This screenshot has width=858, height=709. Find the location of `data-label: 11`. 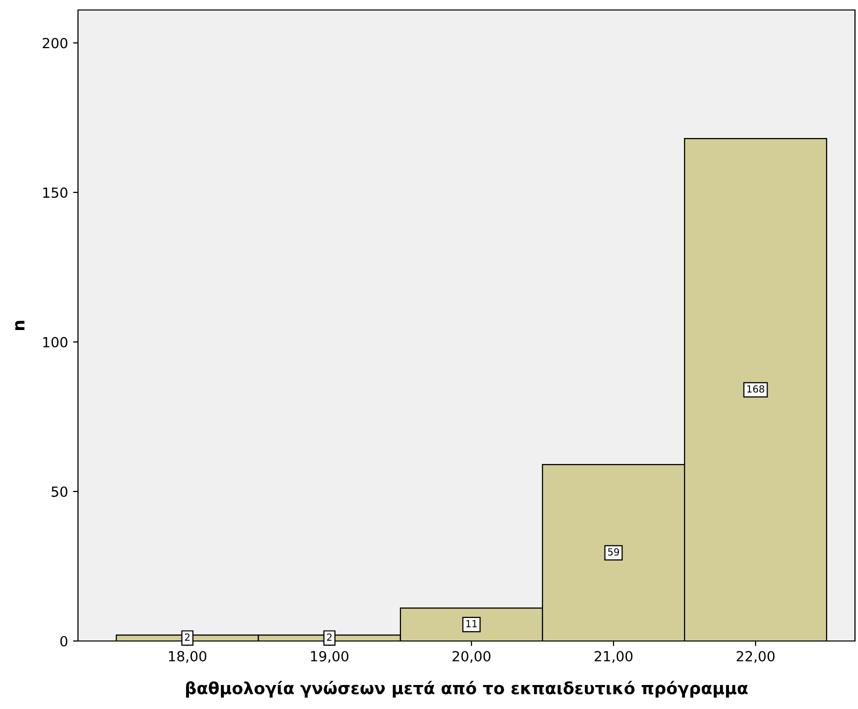

data-label: 11 is located at coordinates (471, 624).